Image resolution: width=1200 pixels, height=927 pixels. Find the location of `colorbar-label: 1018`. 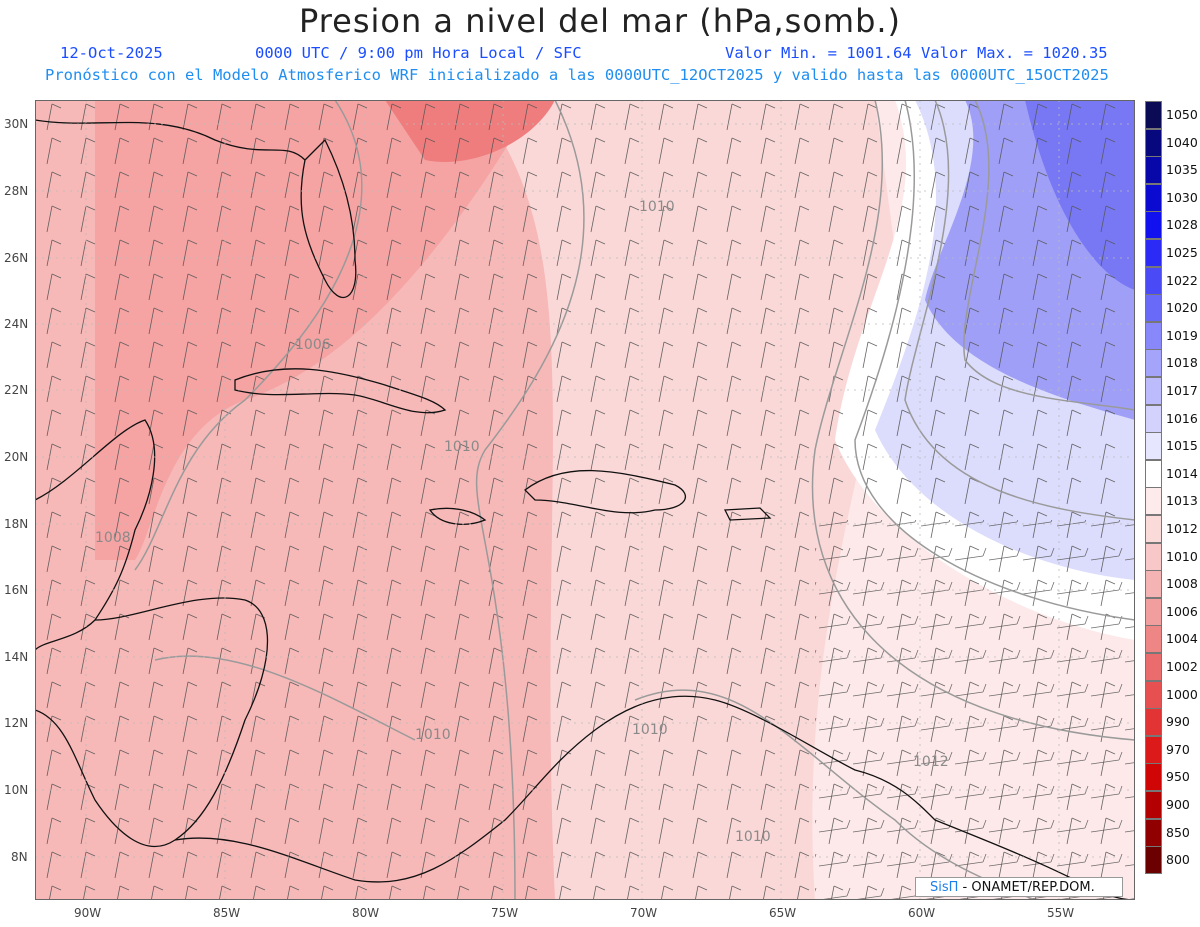

colorbar-label: 1018 is located at coordinates (1182, 363).